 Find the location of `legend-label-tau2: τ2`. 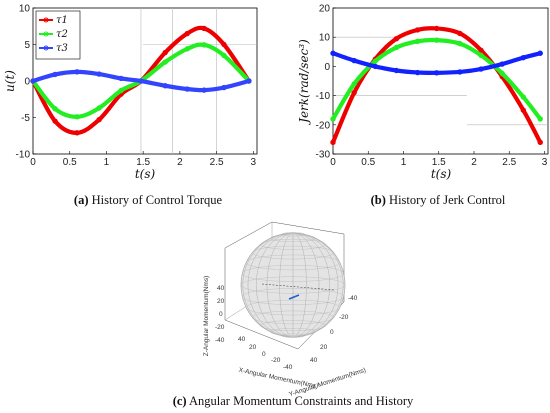

legend-label-tau2: τ2 is located at coordinates (62, 34).